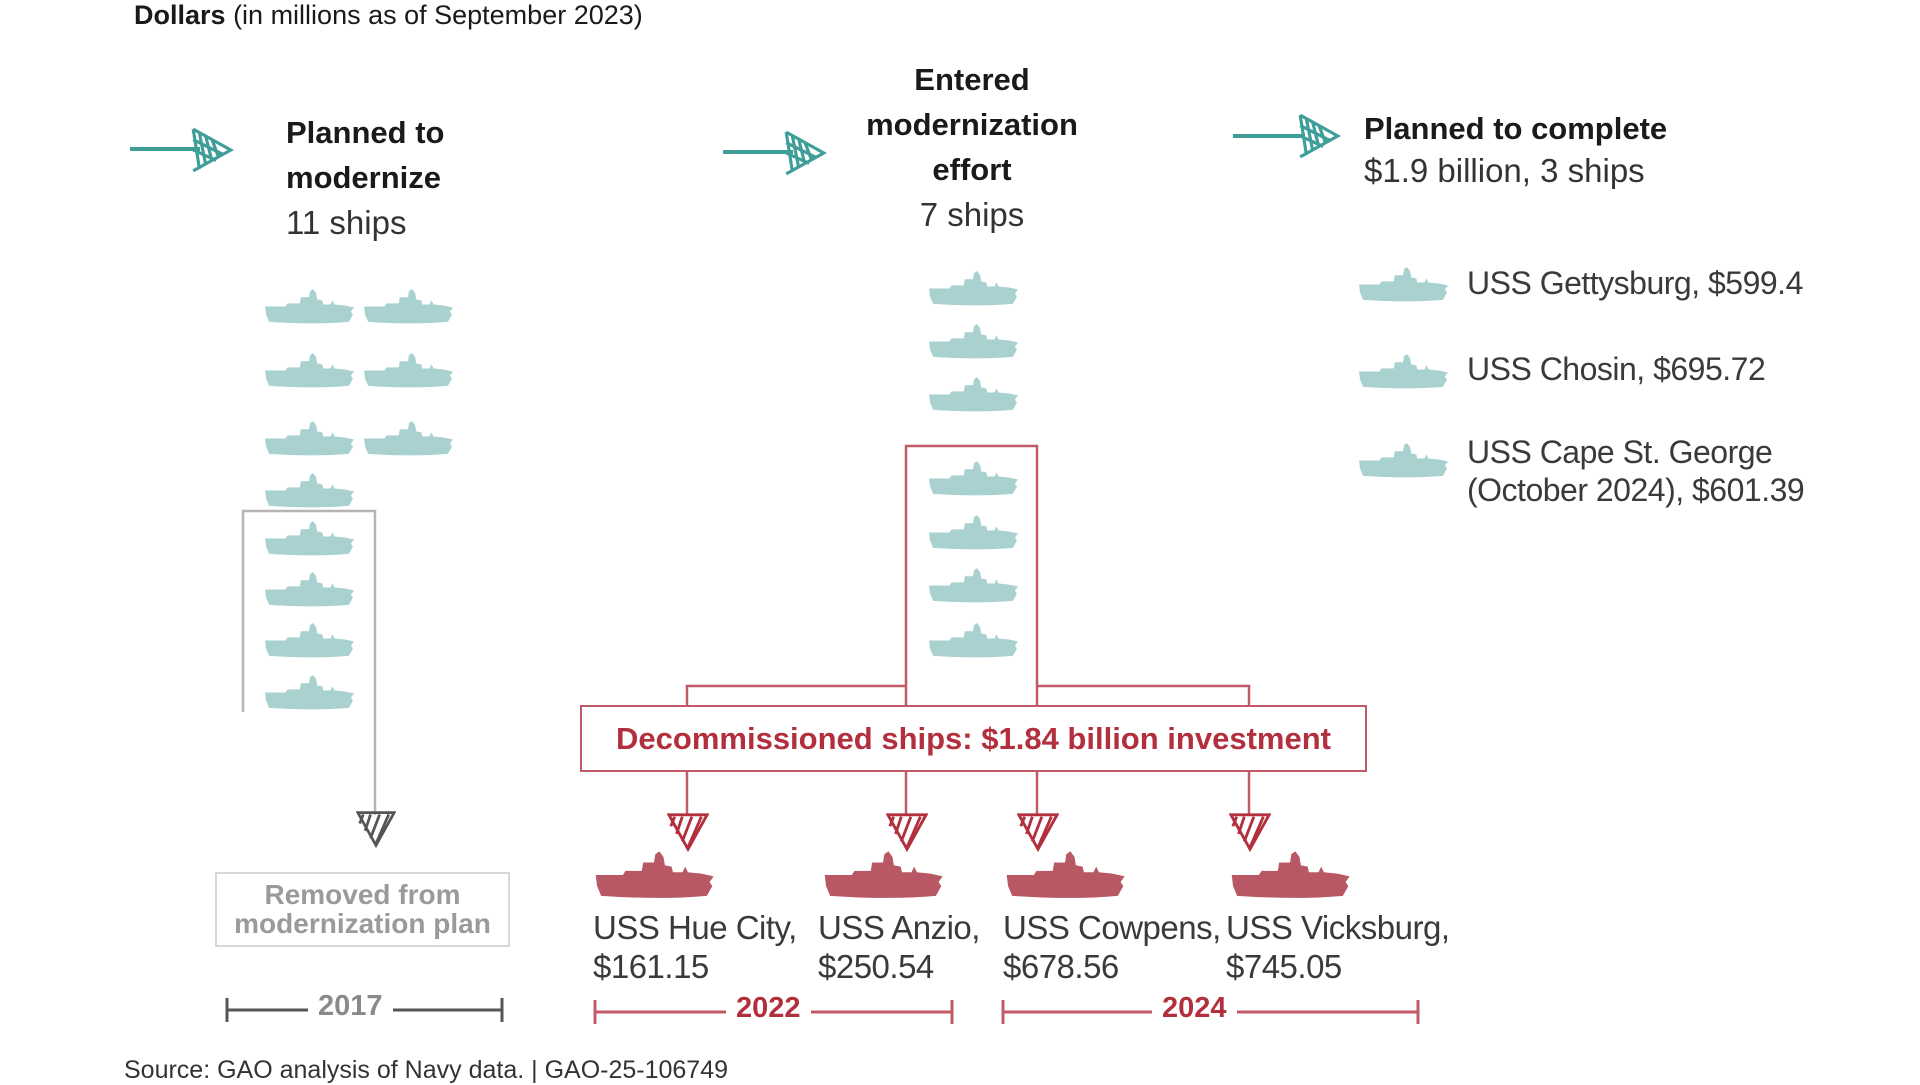 Image resolution: width=1920 pixels, height=1085 pixels. I want to click on stage-title: Planned to complete, so click(1516, 128).